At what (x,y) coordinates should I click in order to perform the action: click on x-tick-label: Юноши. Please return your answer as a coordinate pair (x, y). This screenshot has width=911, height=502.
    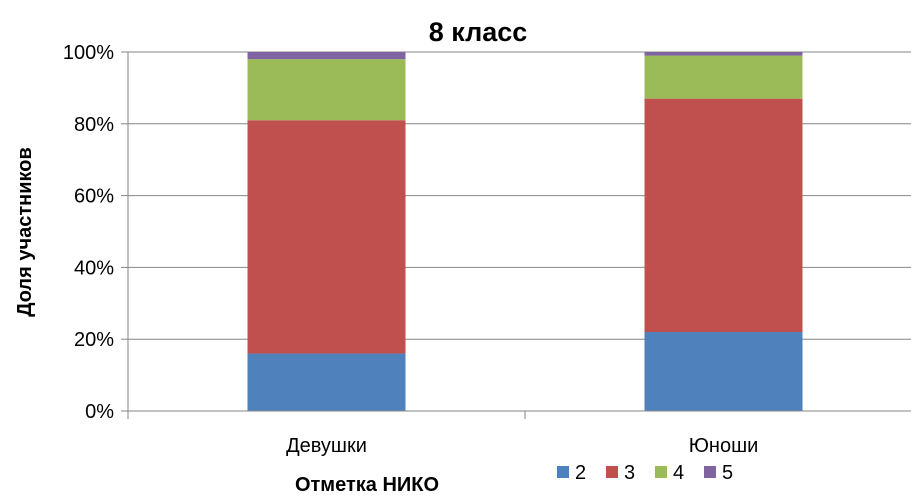
    Looking at the image, I should click on (724, 446).